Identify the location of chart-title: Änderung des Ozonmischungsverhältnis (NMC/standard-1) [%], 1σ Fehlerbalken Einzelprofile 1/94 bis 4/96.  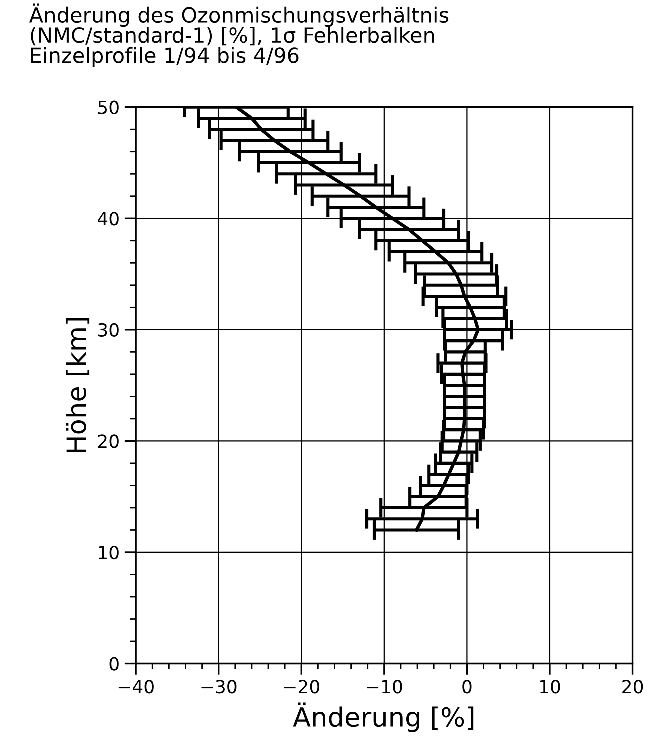
(239, 36).